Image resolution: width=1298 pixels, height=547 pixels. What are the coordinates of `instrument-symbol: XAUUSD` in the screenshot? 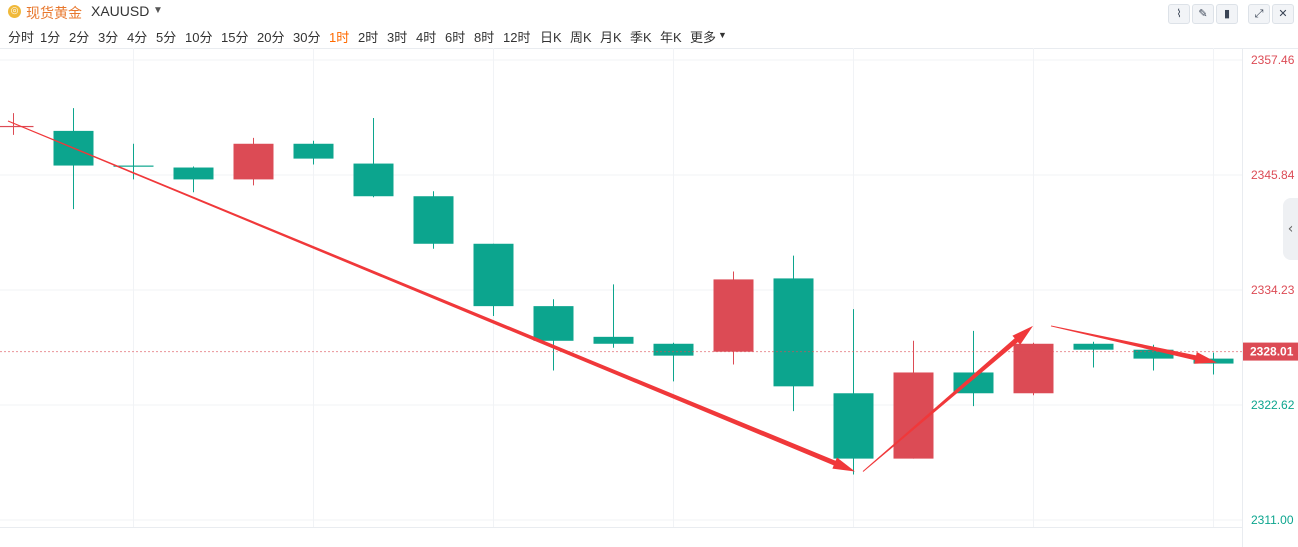 It's located at (120, 11).